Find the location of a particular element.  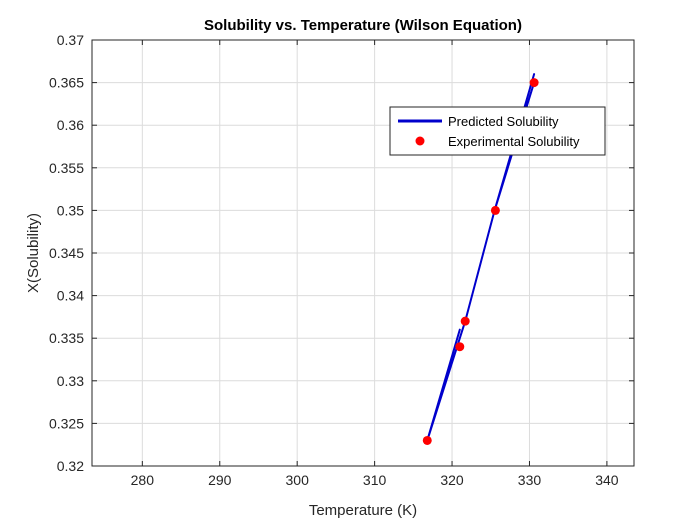

y-tick-label: 0.34 is located at coordinates (70, 296).